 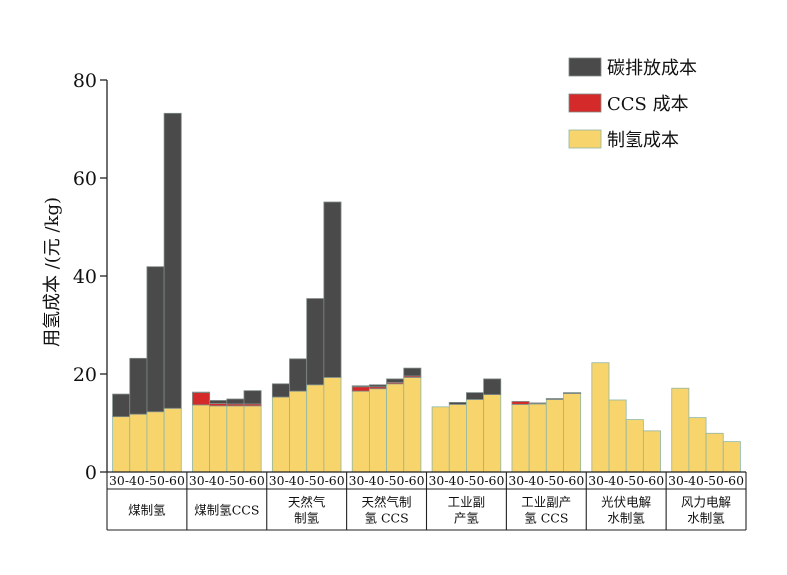 What do you see at coordinates (648, 104) in the screenshot?
I see `legend-label-ccs: CCS 成本` at bounding box center [648, 104].